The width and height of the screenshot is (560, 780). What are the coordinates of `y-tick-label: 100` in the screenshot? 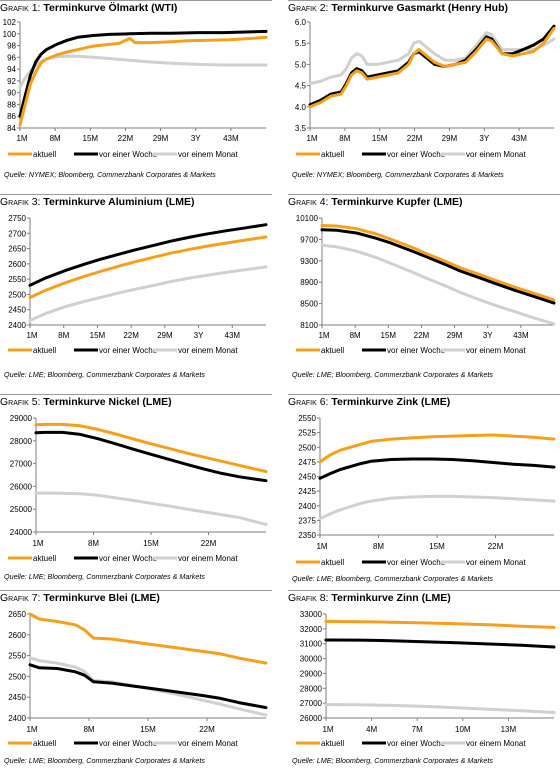 It's located at (10, 34).